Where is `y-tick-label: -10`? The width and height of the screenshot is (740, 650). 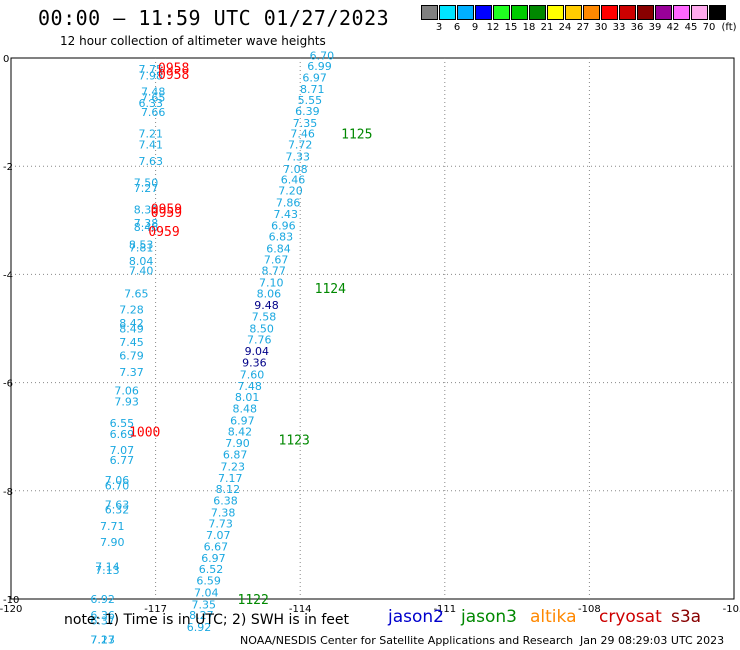 y-tick-label: -10 is located at coordinates (11, 600).